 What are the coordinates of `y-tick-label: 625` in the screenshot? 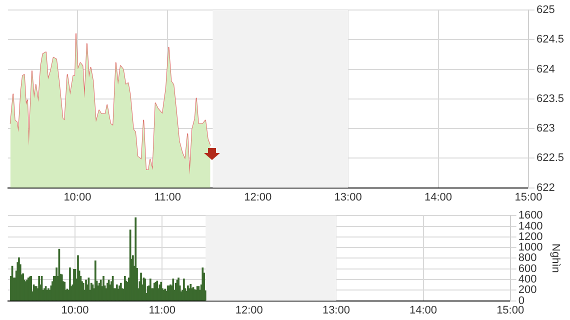 It's located at (545, 10).